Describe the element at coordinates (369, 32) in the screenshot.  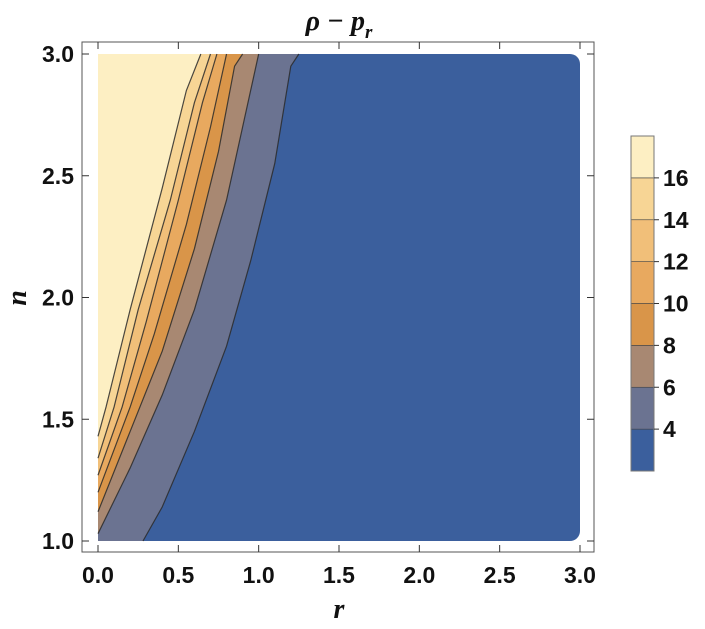
I see `chart-title-subscript: r` at that location.